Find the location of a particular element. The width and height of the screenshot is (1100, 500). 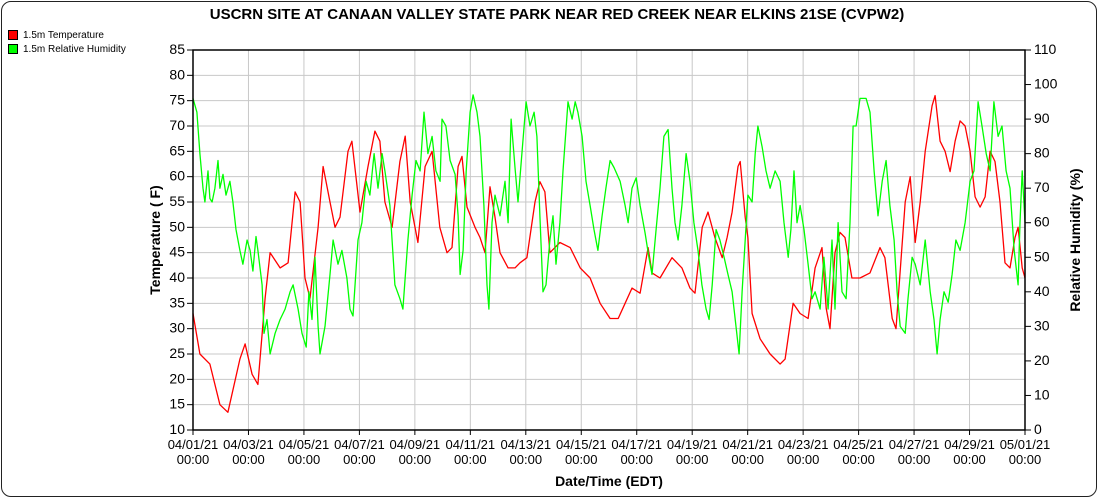

x-tick-date: 04/03/21 is located at coordinates (248, 444).